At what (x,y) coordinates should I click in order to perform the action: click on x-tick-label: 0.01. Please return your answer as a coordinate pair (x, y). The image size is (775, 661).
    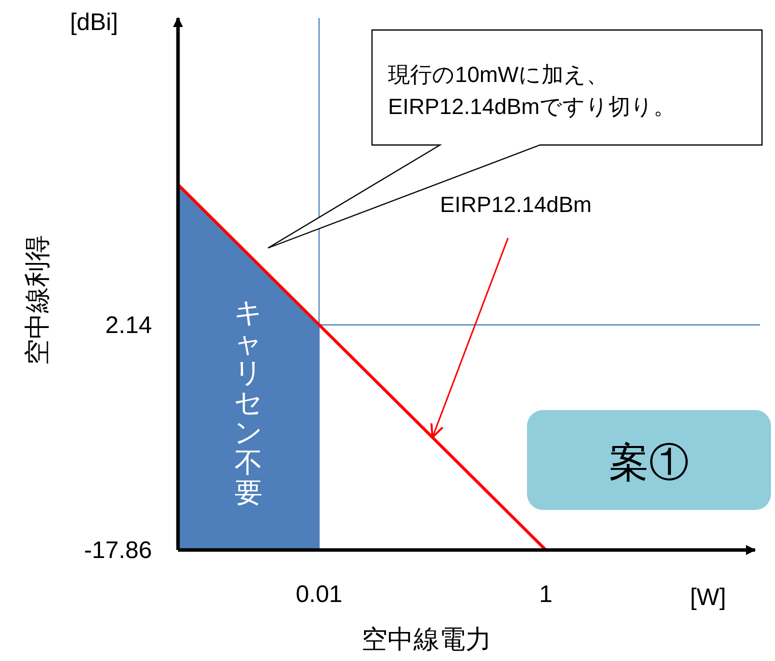
    Looking at the image, I should click on (319, 594).